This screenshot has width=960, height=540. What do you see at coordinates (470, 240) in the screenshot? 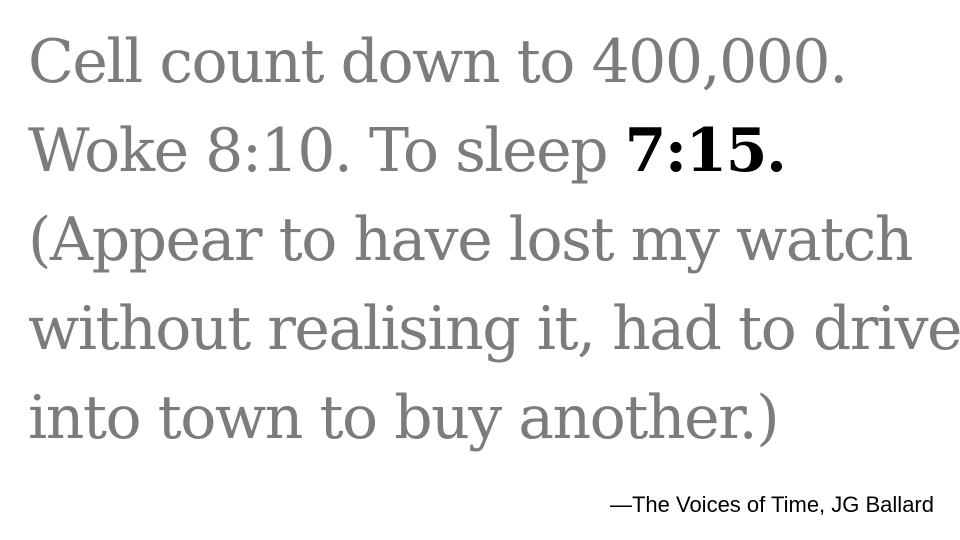
I see `quote-line-3: (Appear to have lost my watch` at bounding box center [470, 240].